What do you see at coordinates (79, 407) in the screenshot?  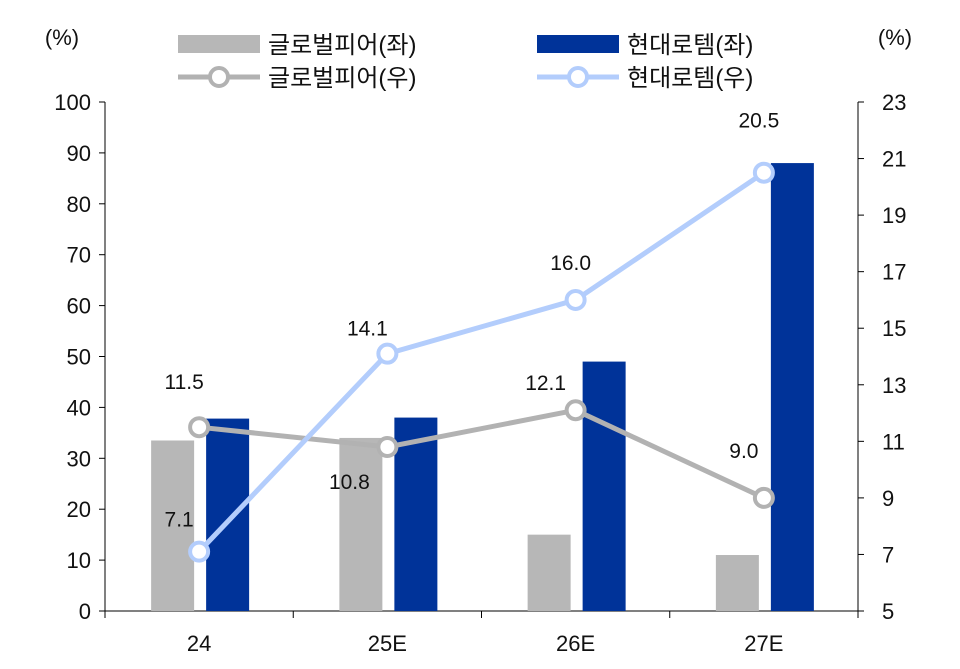 I see `left-tick-label: 40` at bounding box center [79, 407].